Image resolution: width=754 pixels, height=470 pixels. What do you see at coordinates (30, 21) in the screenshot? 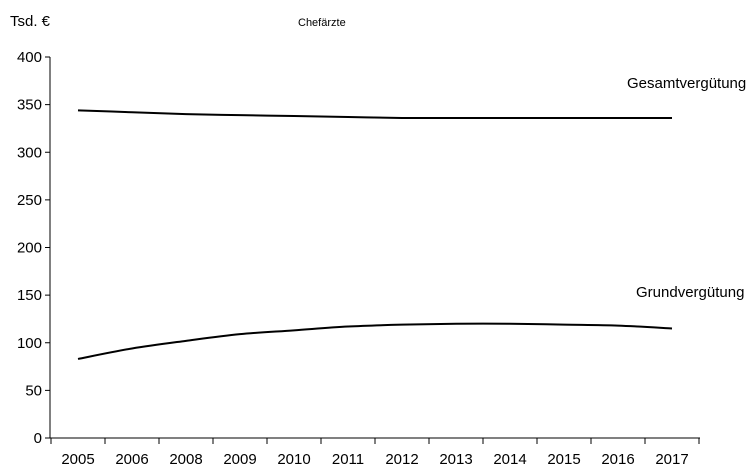
I see `y-unit-label: Tsd. €` at bounding box center [30, 21].